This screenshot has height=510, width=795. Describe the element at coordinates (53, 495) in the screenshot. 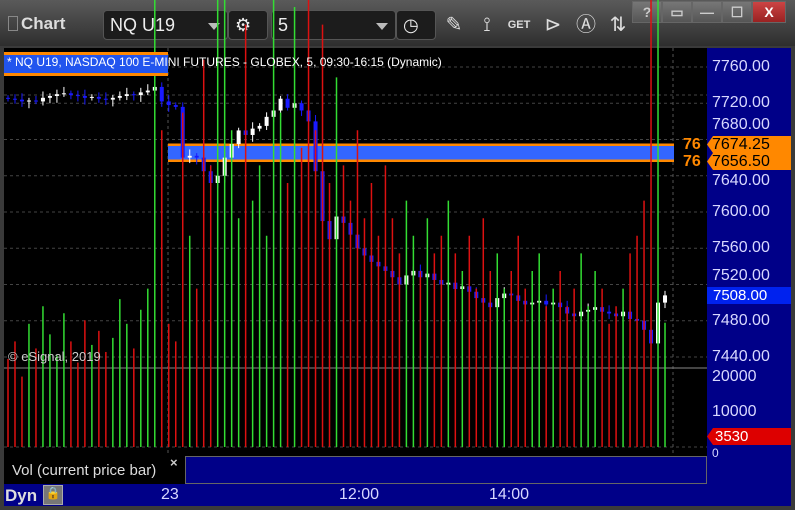

I see `lock-icon: 🔒` at that location.